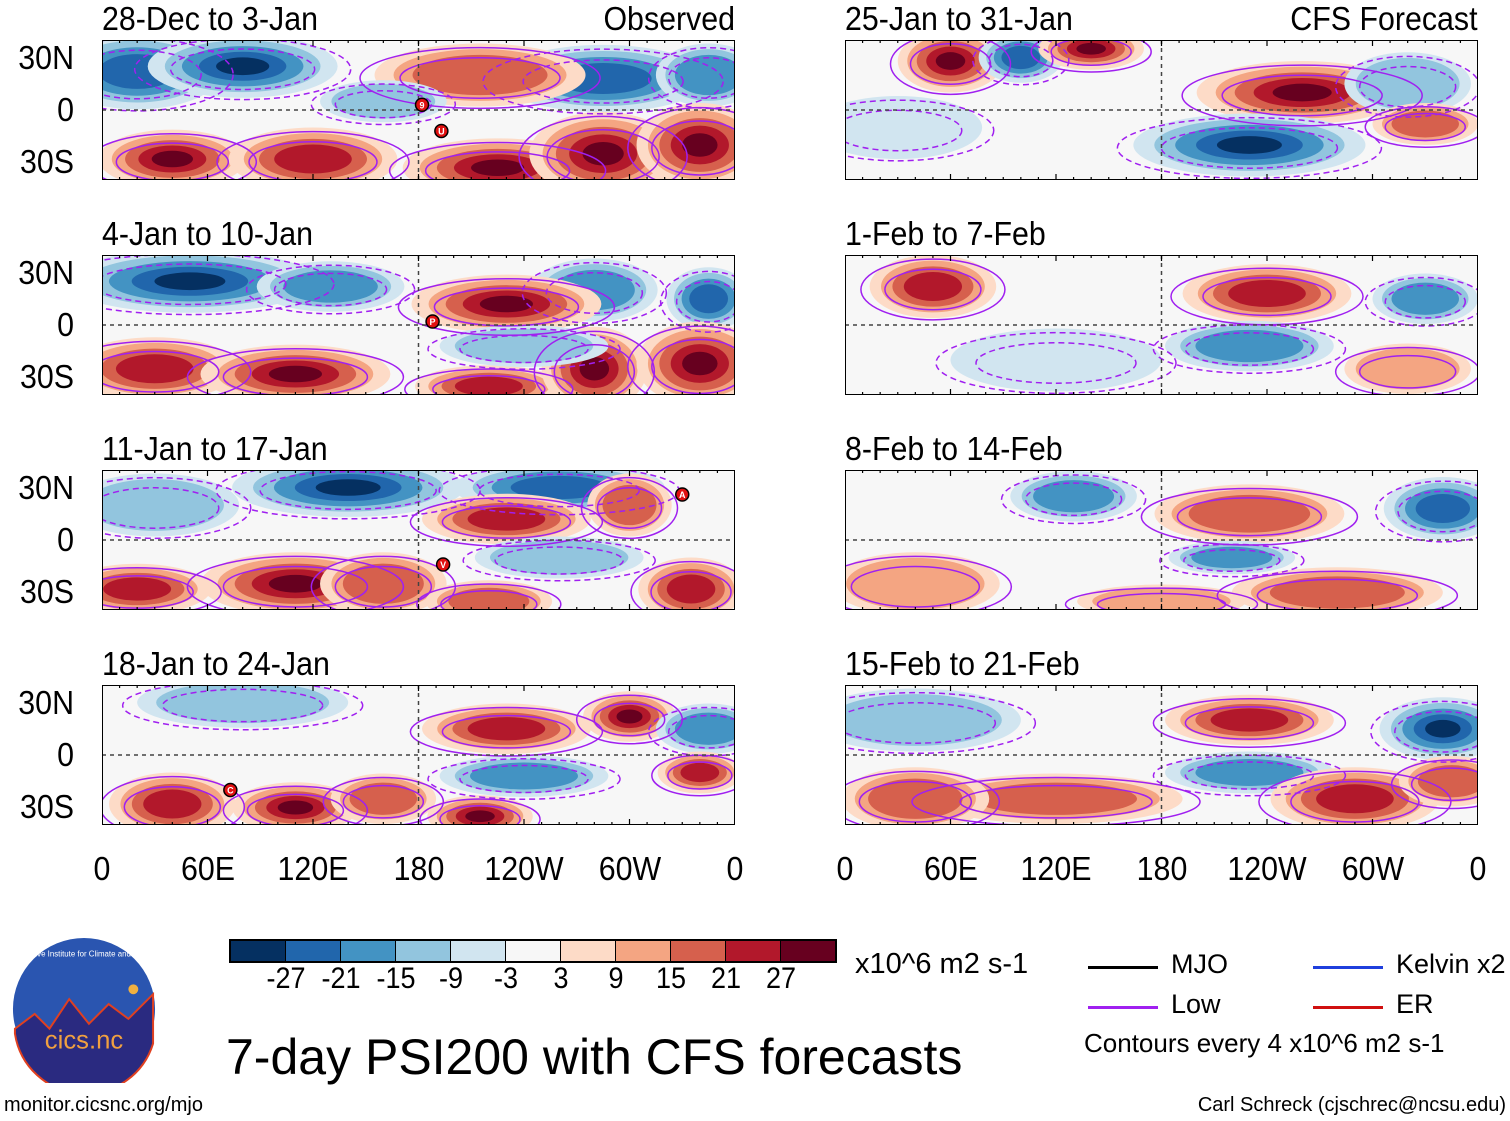 This screenshot has width=1510, height=1121. Describe the element at coordinates (524, 868) in the screenshot. I see `lon-tick-label: 120W` at that location.